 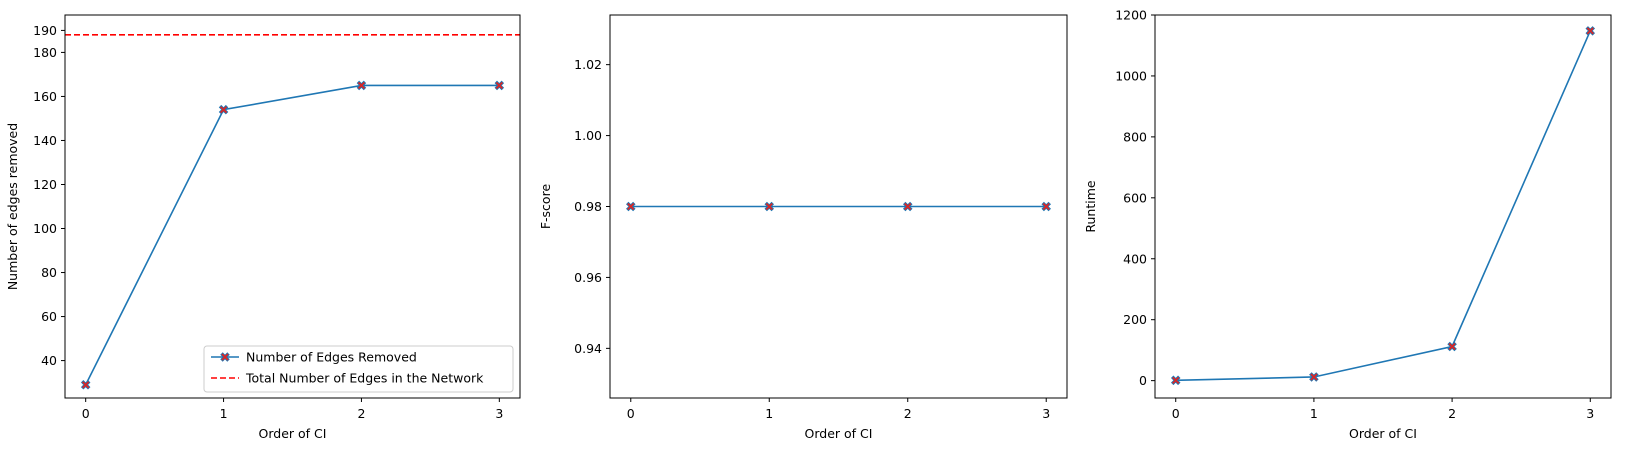 I want to click on y-axis-label: Number of edges removed, so click(x=12, y=206).